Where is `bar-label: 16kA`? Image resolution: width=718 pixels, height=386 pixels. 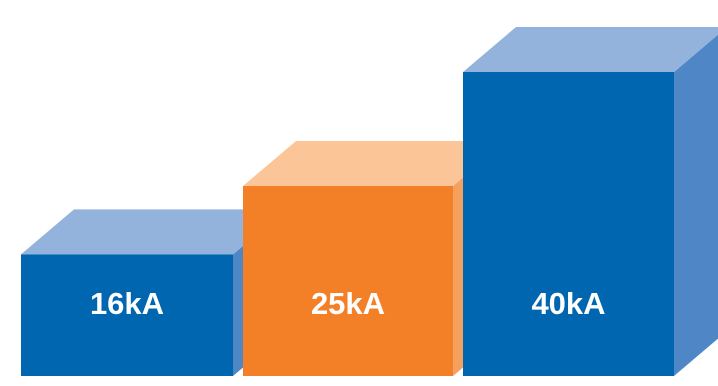
bar-label: 16kA is located at coordinates (127, 303).